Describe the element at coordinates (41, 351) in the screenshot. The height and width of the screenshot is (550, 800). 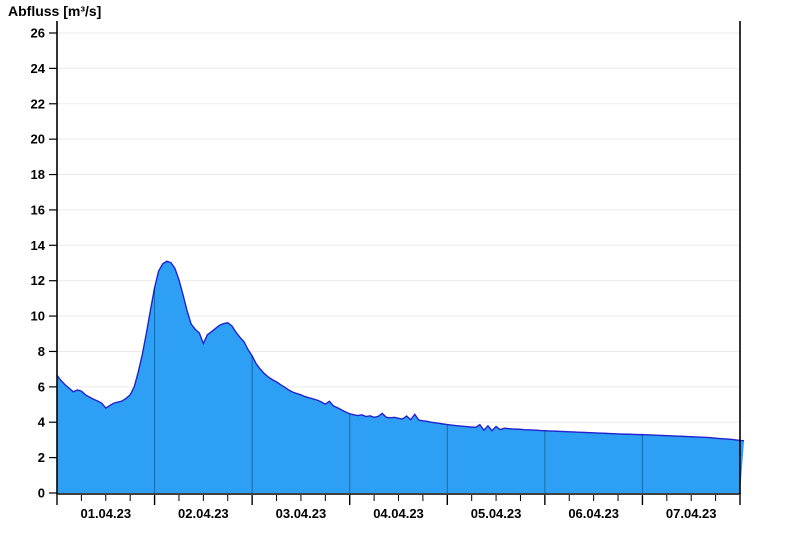
I see `y-tick-label: 8` at that location.